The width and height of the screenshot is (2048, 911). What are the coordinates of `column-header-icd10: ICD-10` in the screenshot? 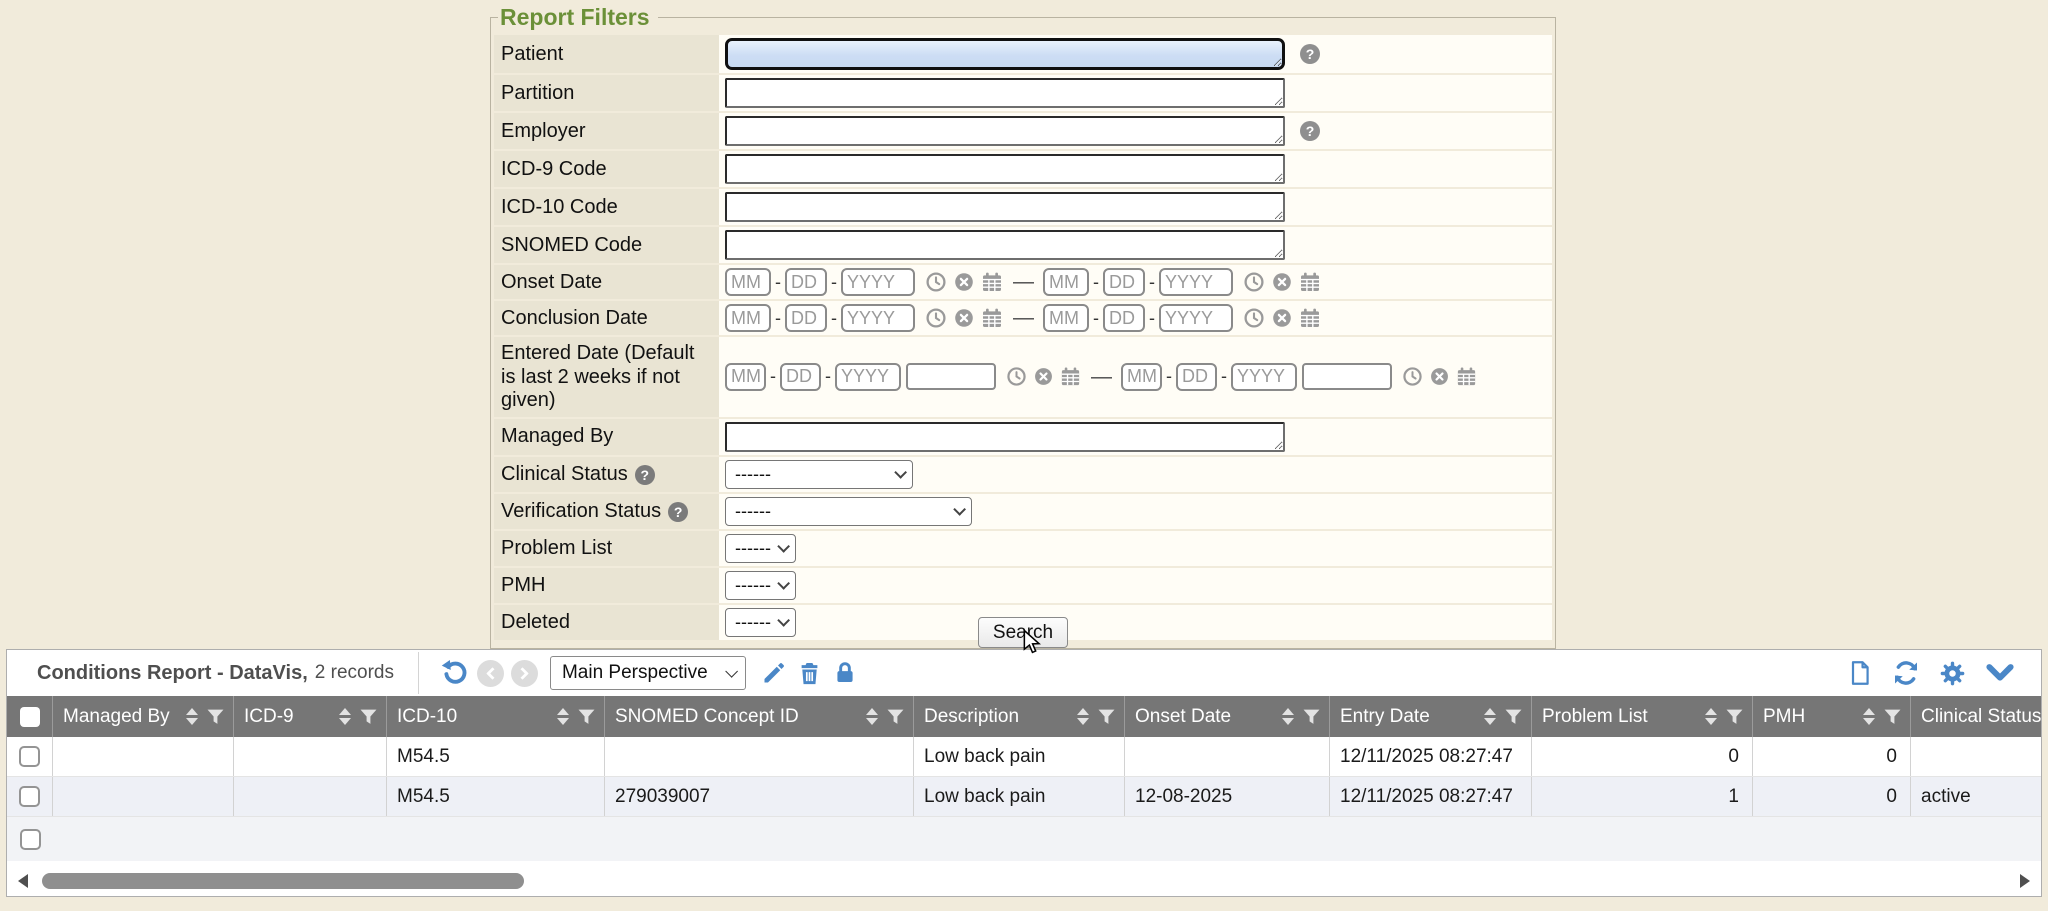 It's located at (496, 716).